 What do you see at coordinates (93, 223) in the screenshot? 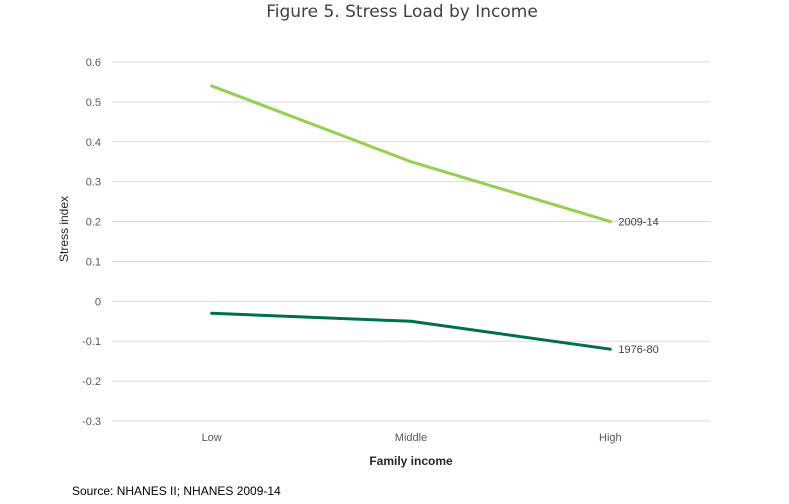
I see `y-tick-label: 0.2` at bounding box center [93, 223].